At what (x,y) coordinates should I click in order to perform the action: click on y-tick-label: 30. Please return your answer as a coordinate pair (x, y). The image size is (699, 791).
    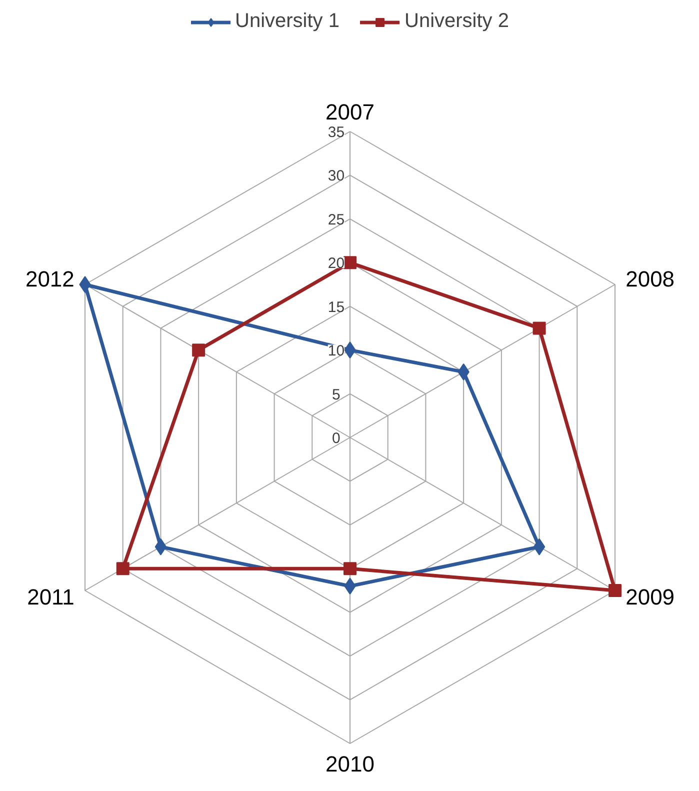
    Looking at the image, I should click on (336, 176).